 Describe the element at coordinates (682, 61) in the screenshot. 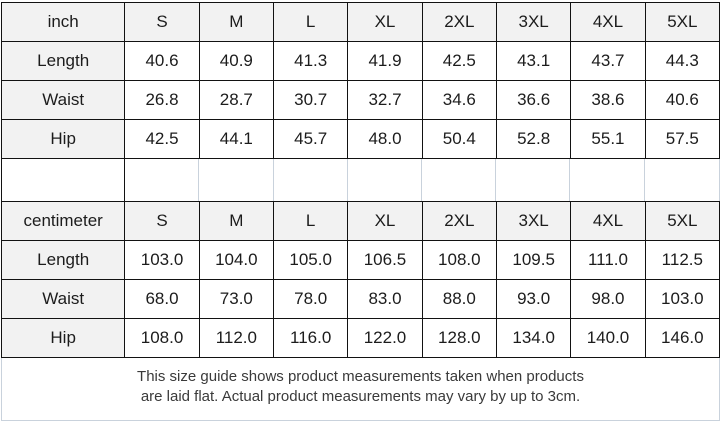

I see `measure-value: 44.3` at that location.